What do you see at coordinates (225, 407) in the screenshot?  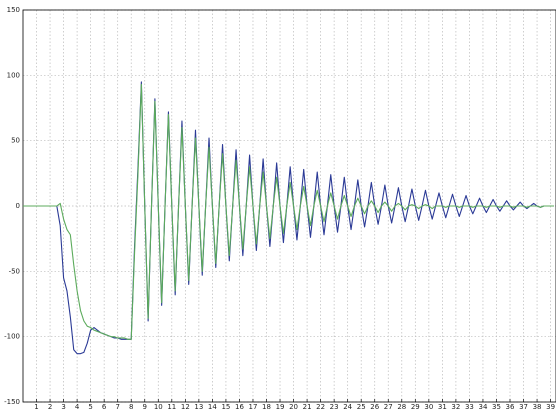 I see `x-tick-label: 15` at bounding box center [225, 407].